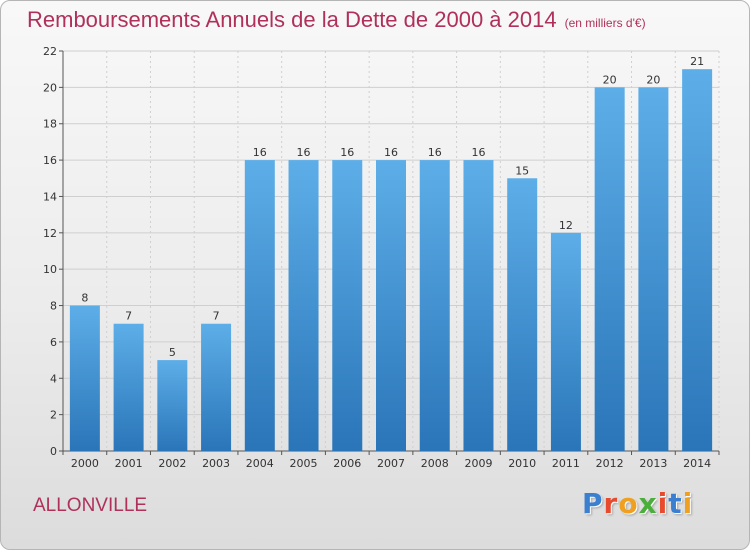 This screenshot has width=750, height=550. Describe the element at coordinates (172, 463) in the screenshot. I see `x-tick-label: 2002` at that location.